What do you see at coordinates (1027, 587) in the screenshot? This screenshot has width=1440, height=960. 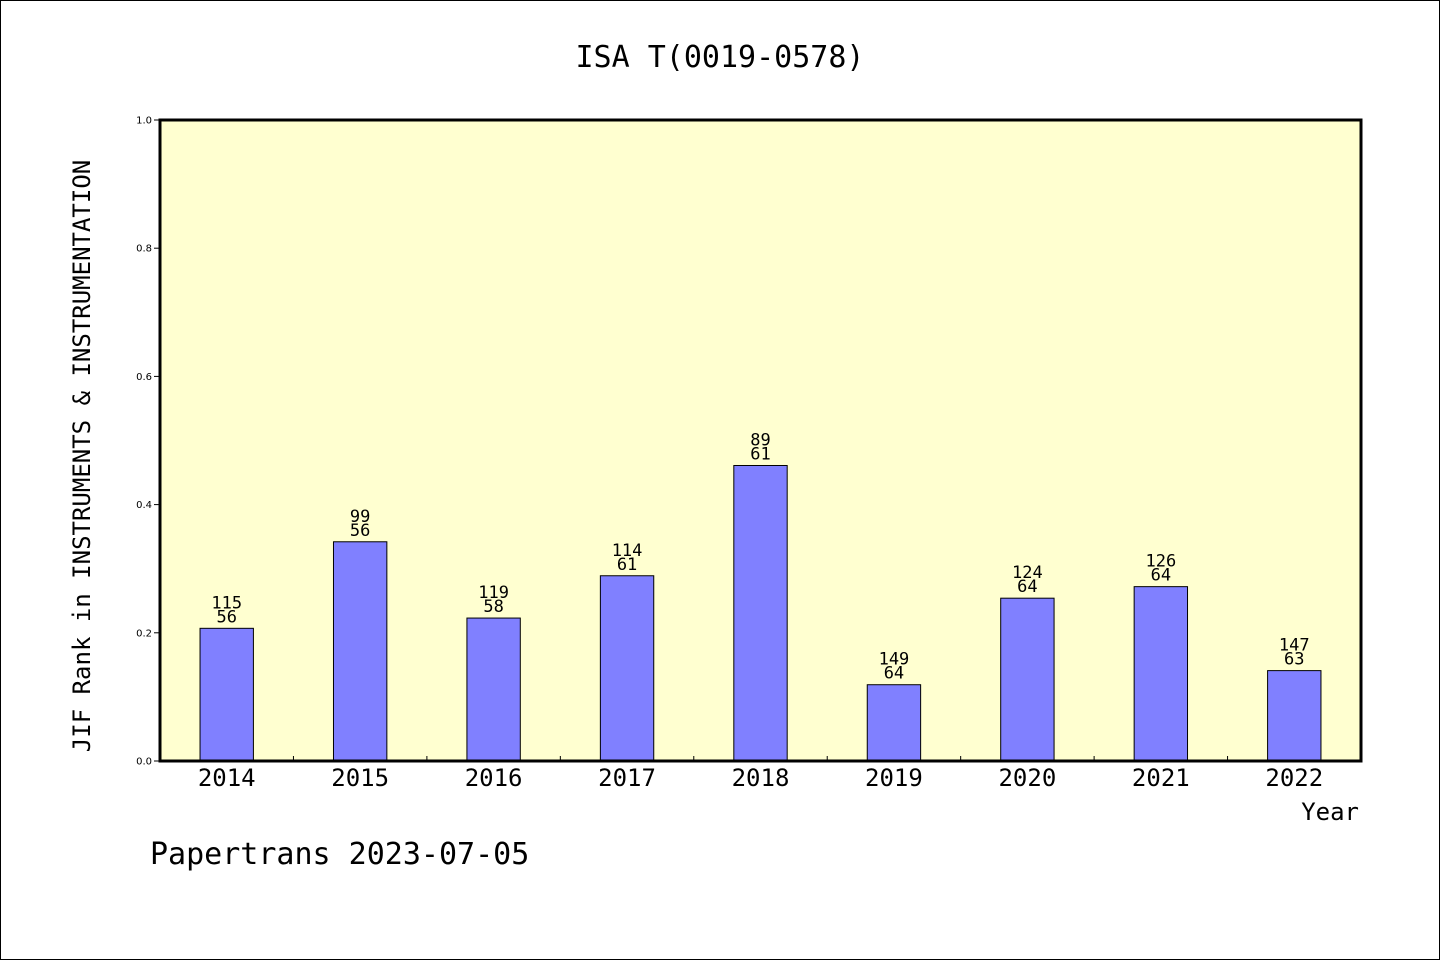 I see `bar-label-rank-2020: 64` at bounding box center [1027, 587].